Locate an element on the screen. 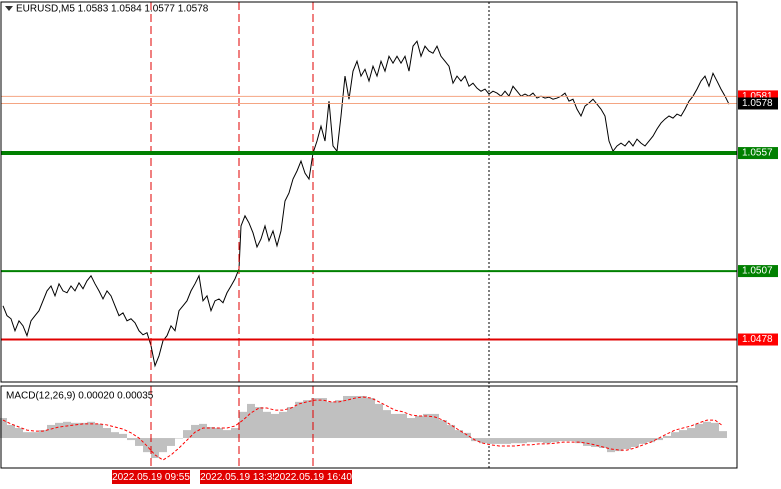 Image resolution: width=781 pixels, height=489 pixels. chart-title: EURUSD,M5 1.0583 1.0584 1.0577 1.0578 is located at coordinates (112, 9).